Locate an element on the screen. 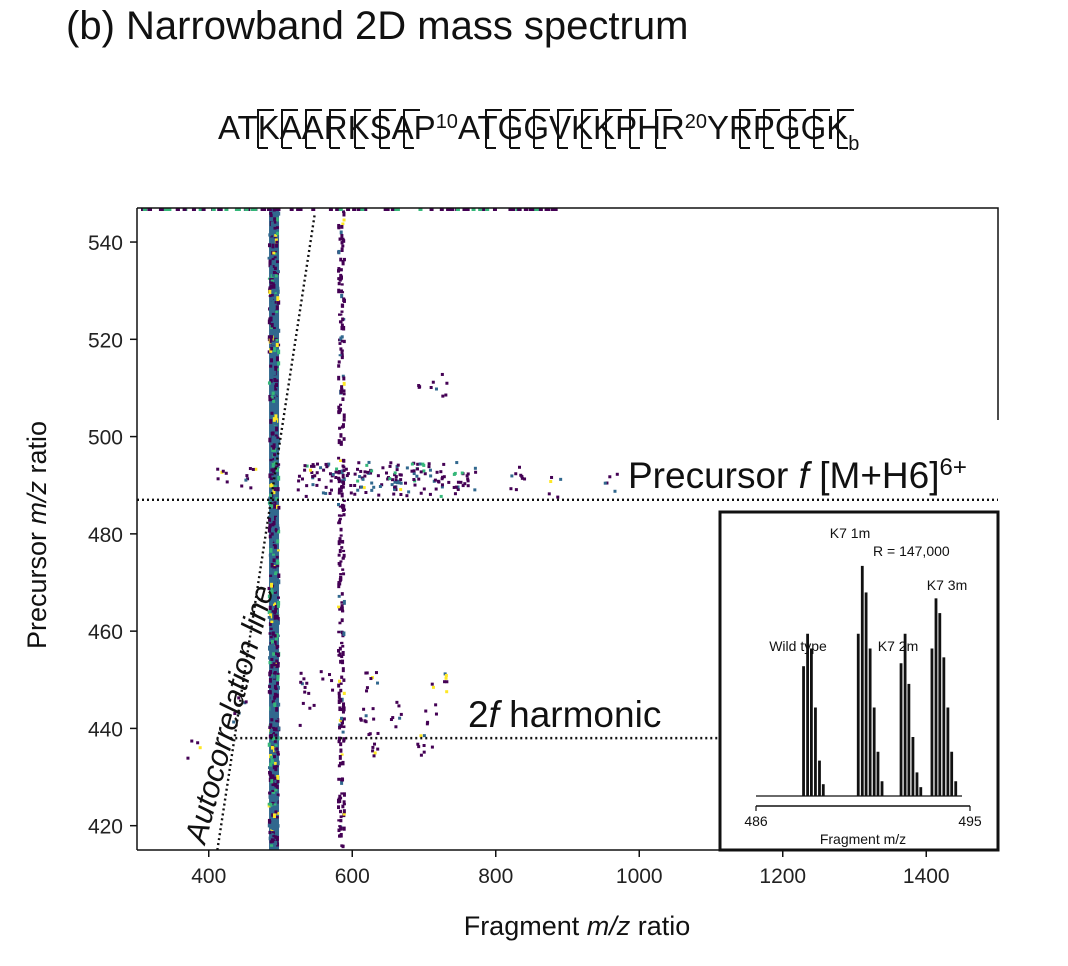  inset-x-tick-label: 486 is located at coordinates (756, 821).